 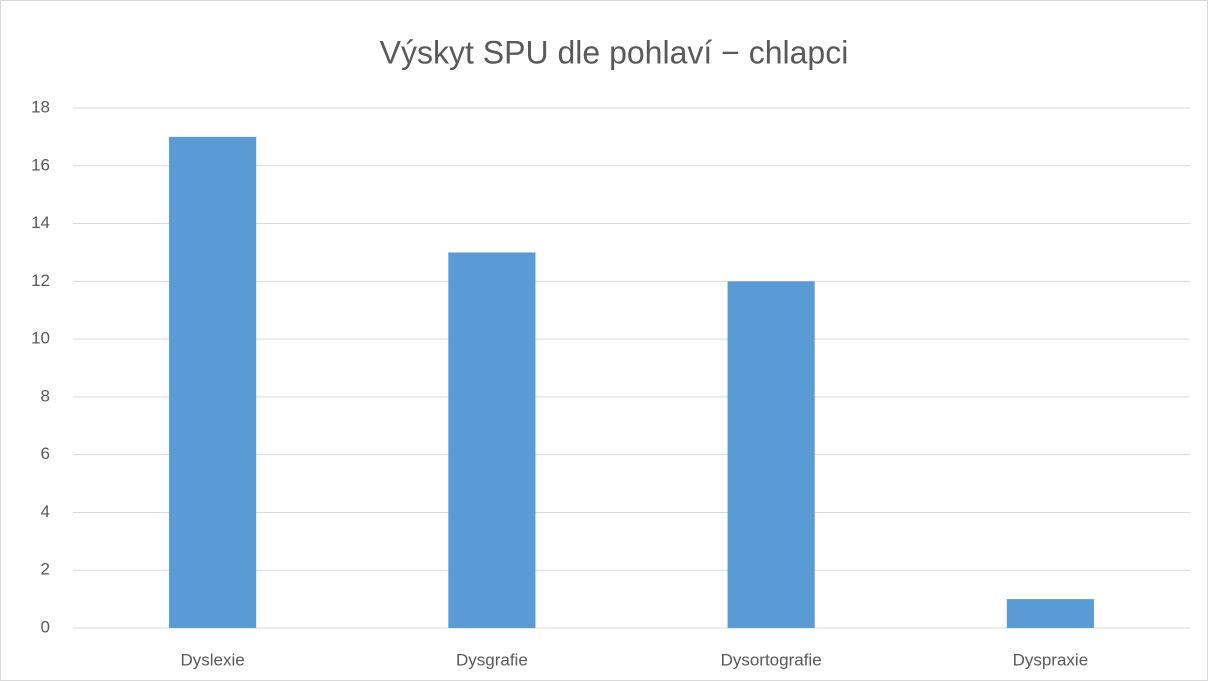 What do you see at coordinates (614, 52) in the screenshot?
I see `chart-title: Výskyt SPU dle pohlaví − chlapci` at bounding box center [614, 52].